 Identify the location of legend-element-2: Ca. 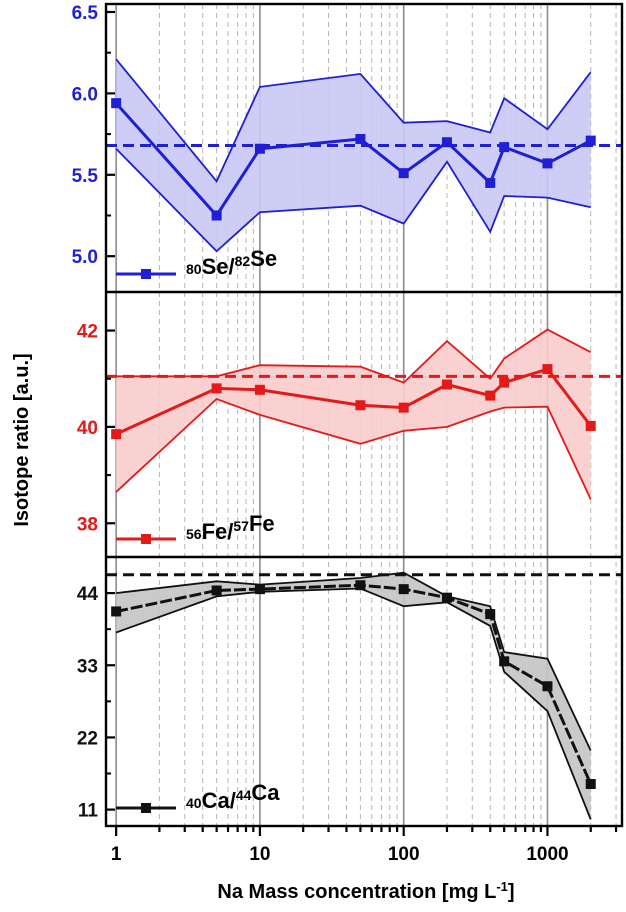
(265, 792).